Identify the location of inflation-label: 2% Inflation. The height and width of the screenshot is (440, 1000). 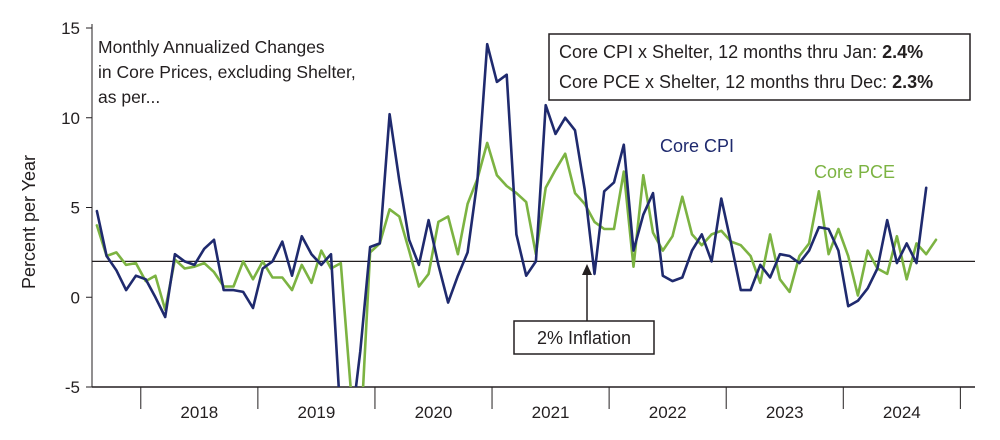
(584, 338).